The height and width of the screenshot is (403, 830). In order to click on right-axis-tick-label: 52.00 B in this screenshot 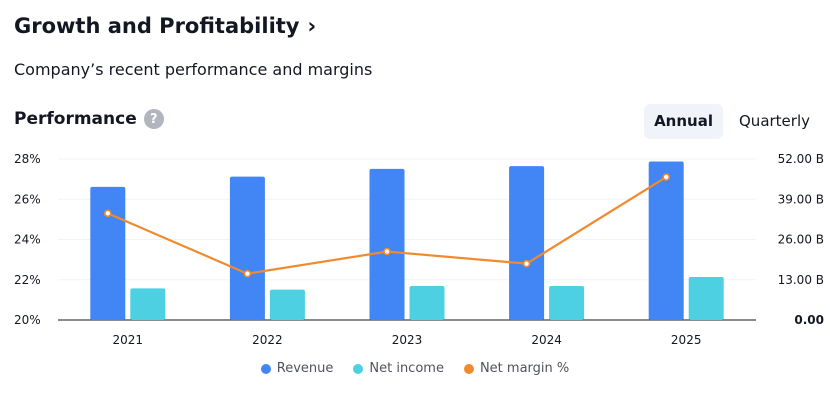, I will do `click(801, 159)`.